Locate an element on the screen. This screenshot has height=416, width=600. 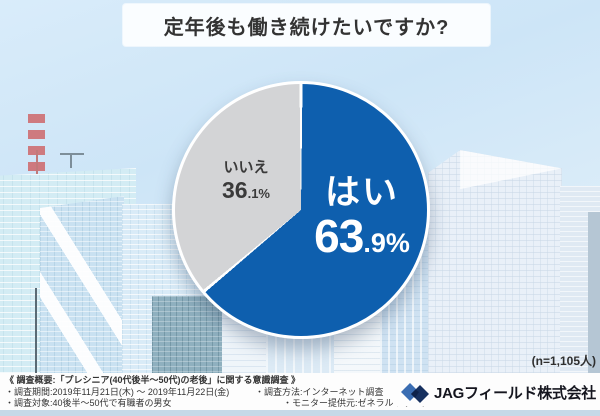
survey-period: ・調査期間:2019年11月21日(木) 〜 2019年11月22日(金) is located at coordinates (117, 391).